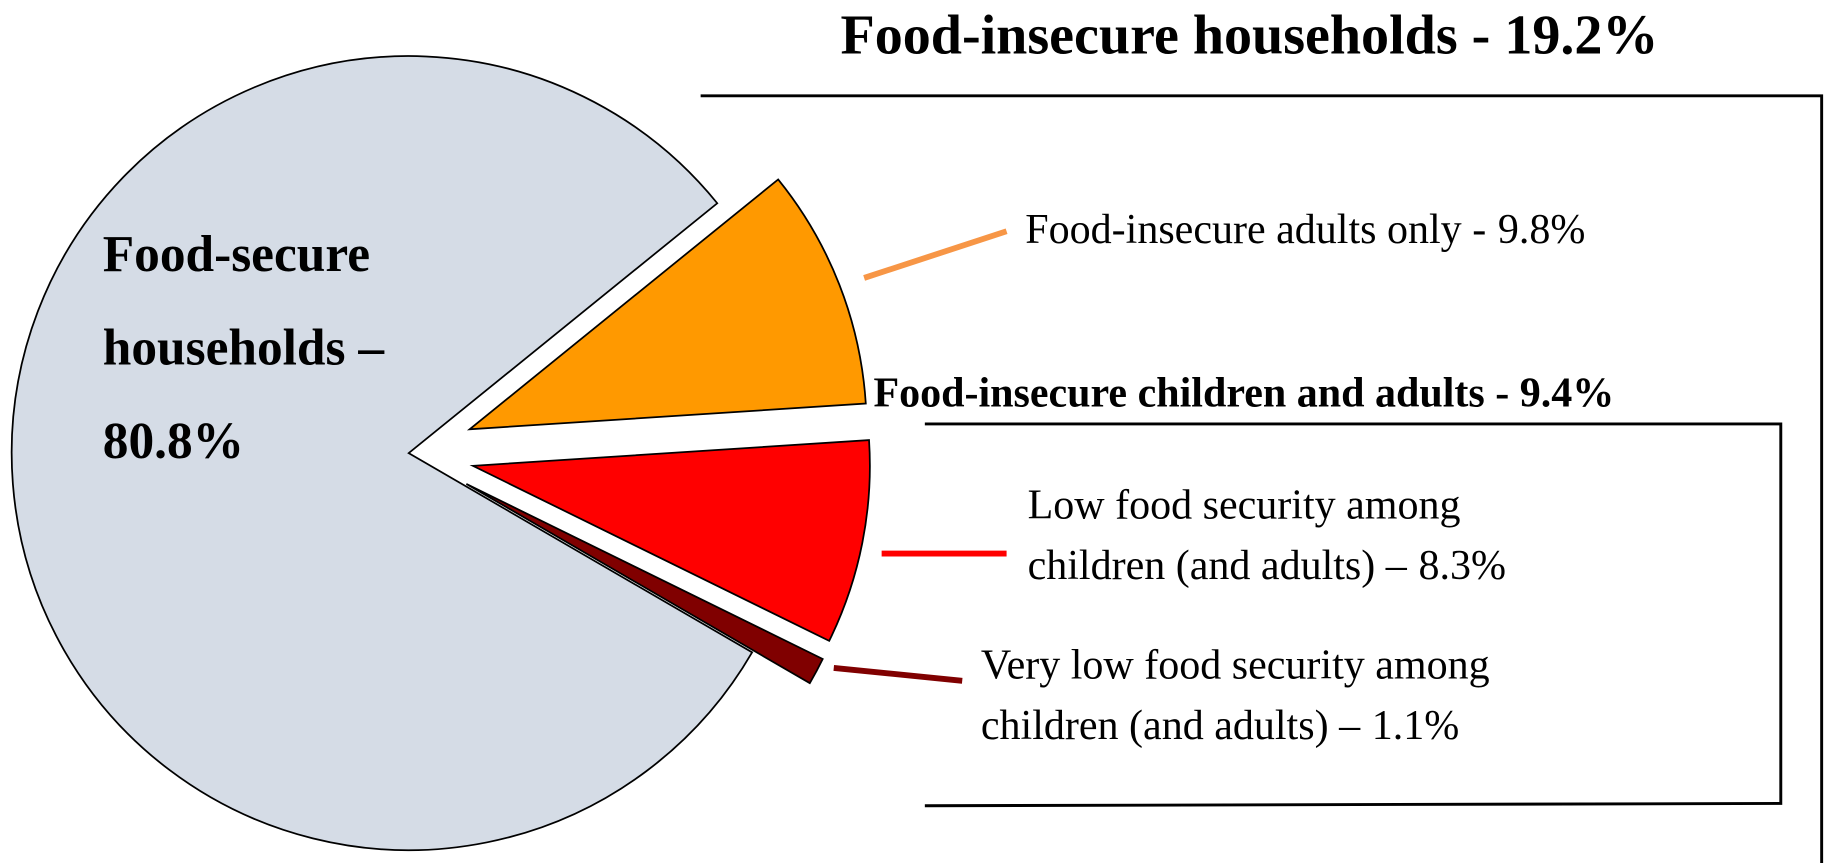 The image size is (1831, 863). Describe the element at coordinates (1243, 393) in the screenshot. I see `group-subtitle: Food-insecure children and adults - 9.4%` at that location.